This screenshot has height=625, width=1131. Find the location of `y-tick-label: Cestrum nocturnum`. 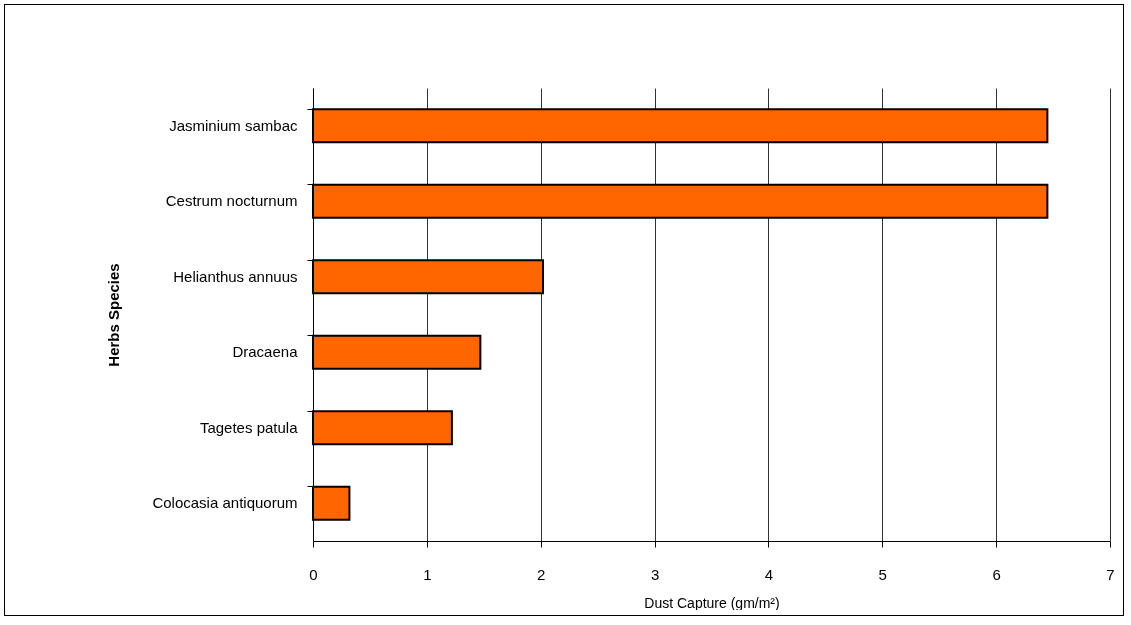

y-tick-label: Cestrum nocturnum is located at coordinates (231, 201).